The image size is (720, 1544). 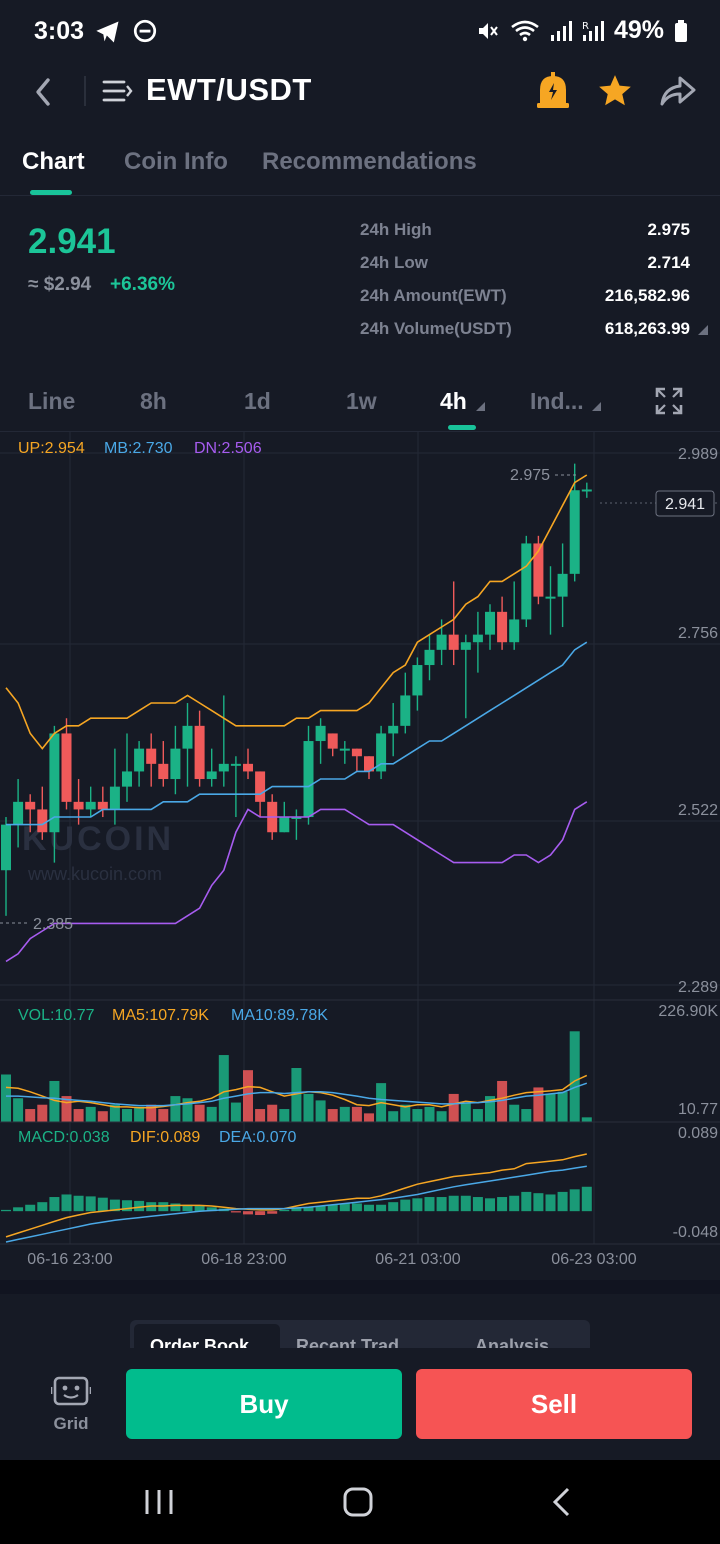 What do you see at coordinates (647, 295) in the screenshot?
I see `stat-value: 216,582.96` at bounding box center [647, 295].